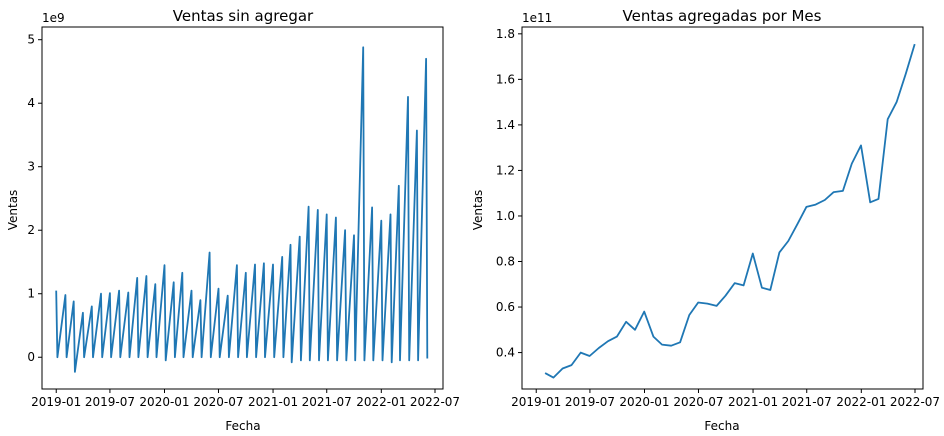 The image size is (944, 436). Describe the element at coordinates (31, 357) in the screenshot. I see `y-tick-label: 0` at that location.